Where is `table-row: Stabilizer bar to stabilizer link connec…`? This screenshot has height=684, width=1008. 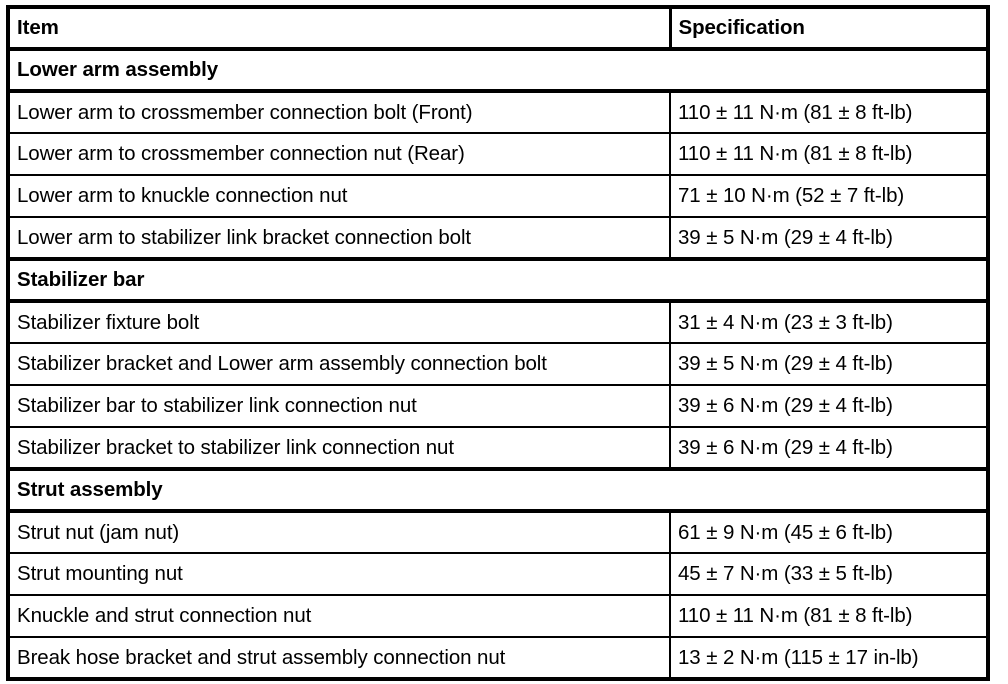 table-row: Stabilizer bar to stabilizer link connec… is located at coordinates (498, 405).